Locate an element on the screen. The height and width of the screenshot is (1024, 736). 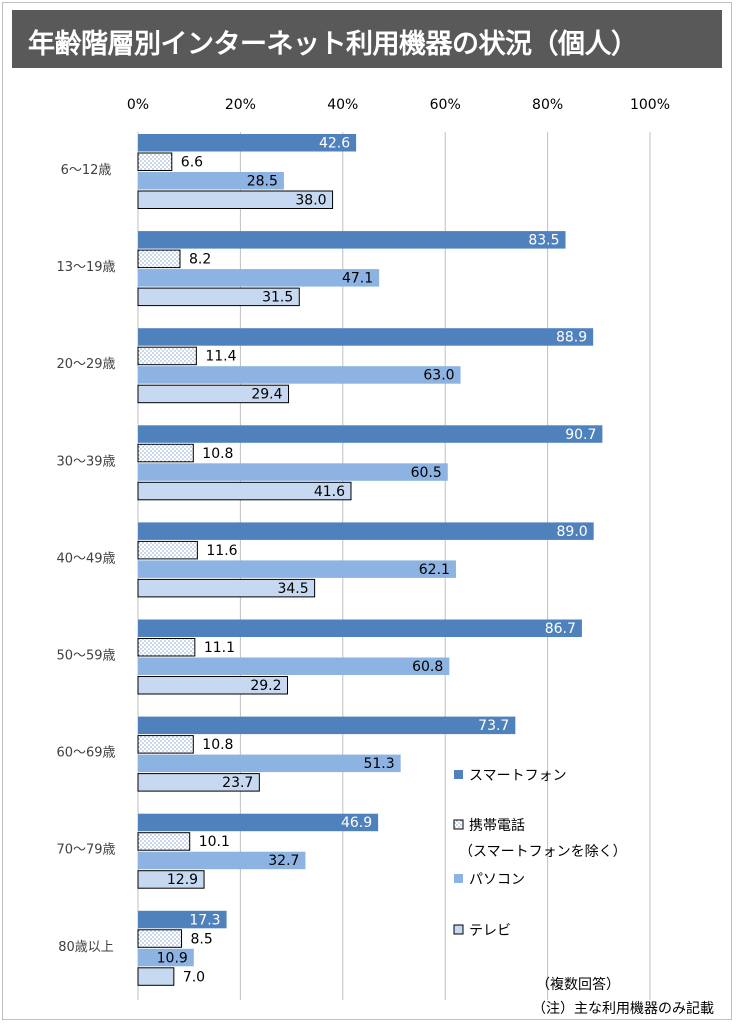
data-label: 23.7 is located at coordinates (237, 783).